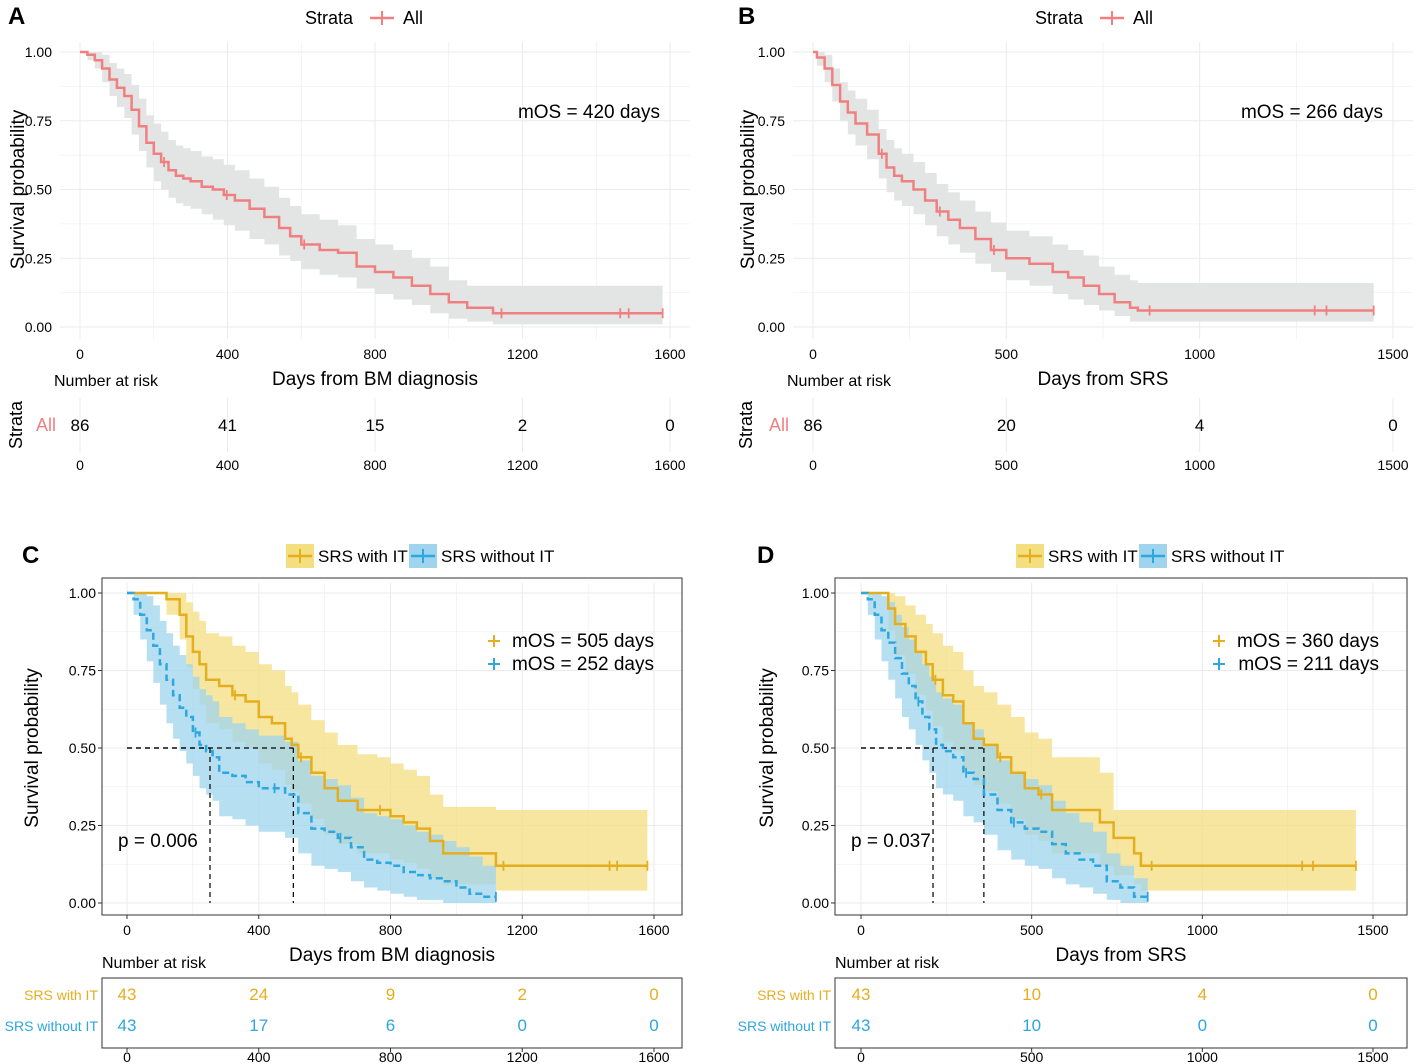 This screenshot has height=1064, width=1417. Describe the element at coordinates (746, 16) in the screenshot. I see `panel-label: B` at that location.